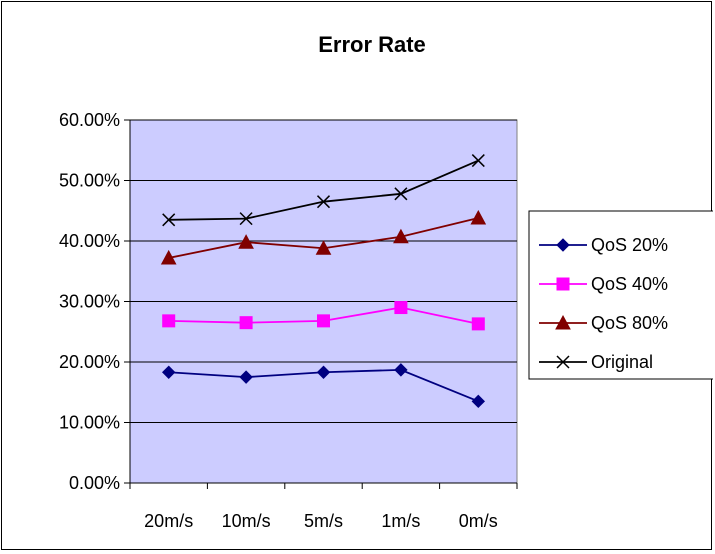 This screenshot has width=715, height=554. I want to click on legend: QoS 20% QoS 40% QoS 80% Original, so click(620, 295).